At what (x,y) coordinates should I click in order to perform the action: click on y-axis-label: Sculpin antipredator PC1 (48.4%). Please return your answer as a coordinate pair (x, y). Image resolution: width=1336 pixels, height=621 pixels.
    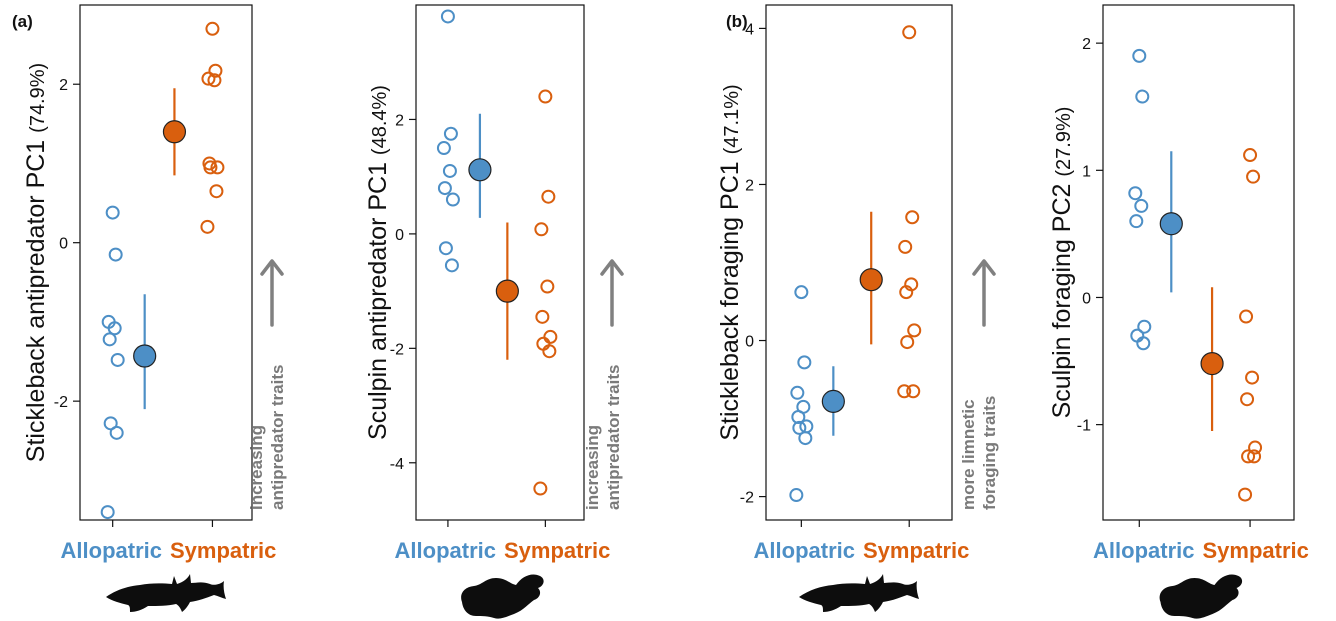
    Looking at the image, I should click on (378, 262).